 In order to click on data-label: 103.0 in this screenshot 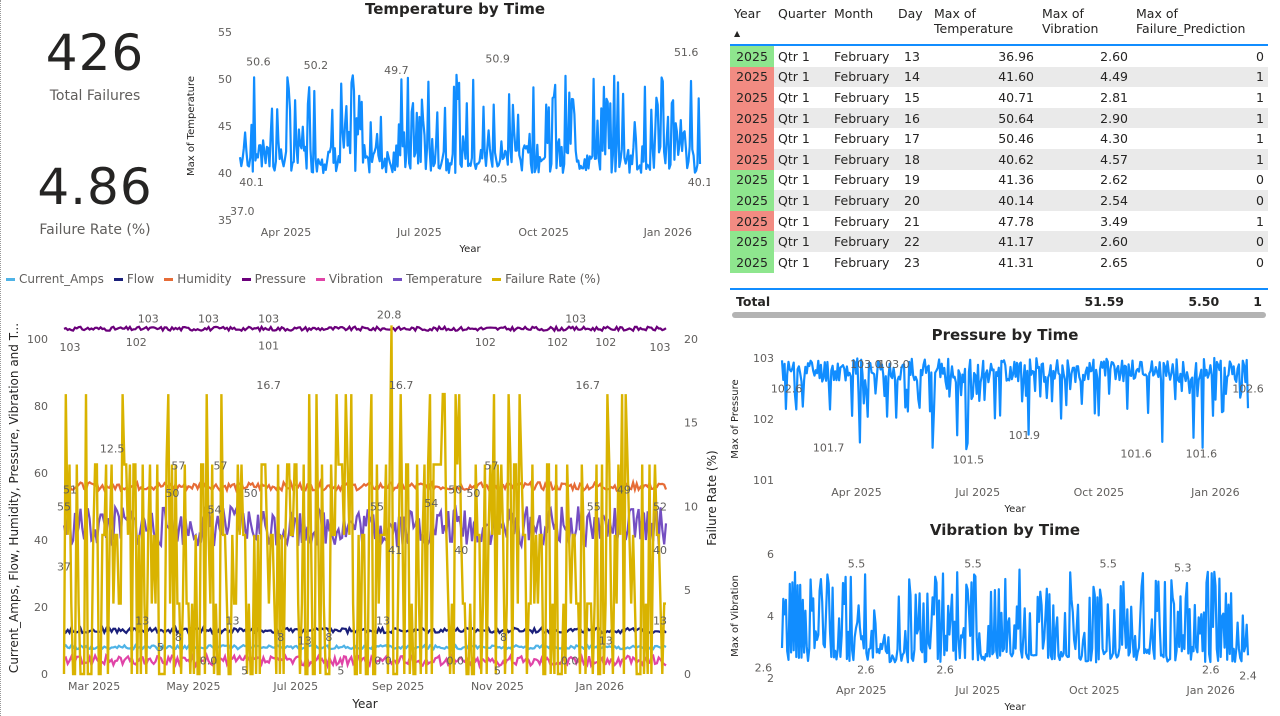, I will do `click(866, 364)`.